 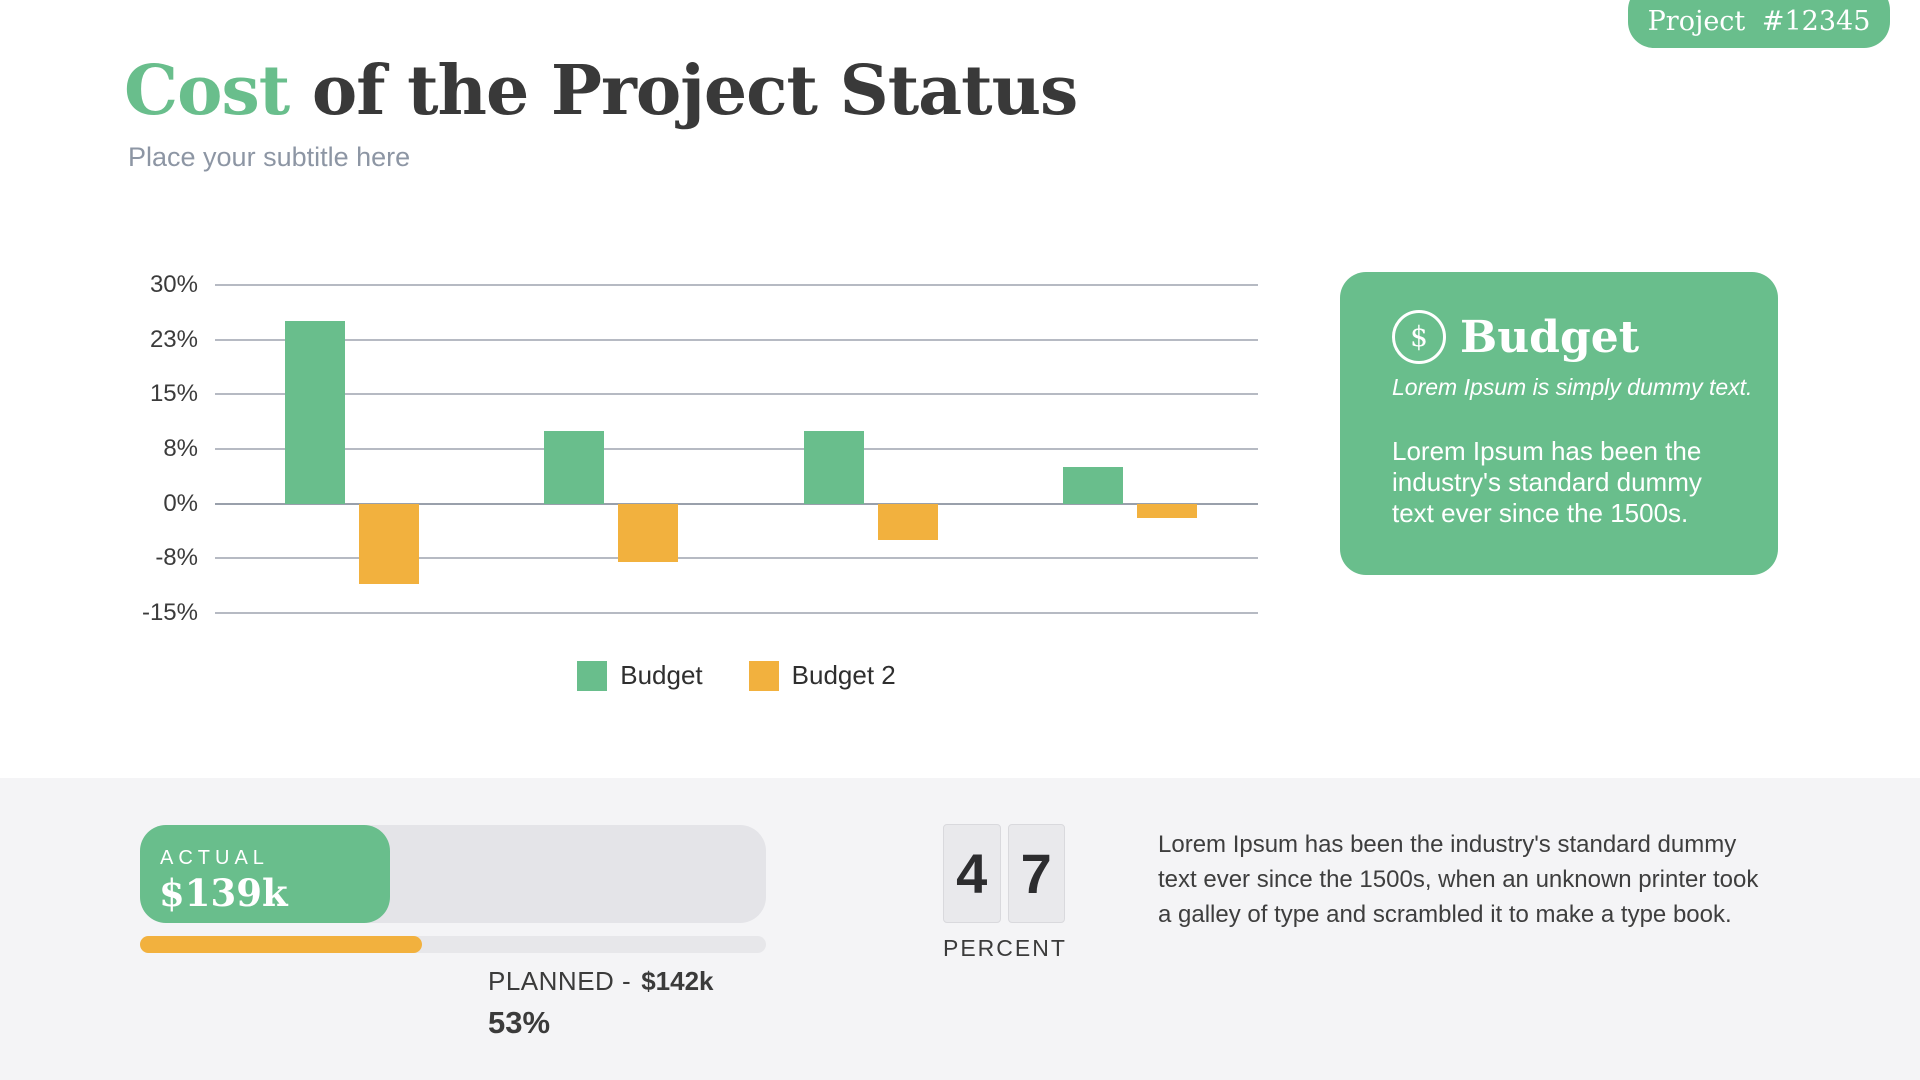 What do you see at coordinates (169, 612) in the screenshot?
I see `y-tick-label: -15%` at bounding box center [169, 612].